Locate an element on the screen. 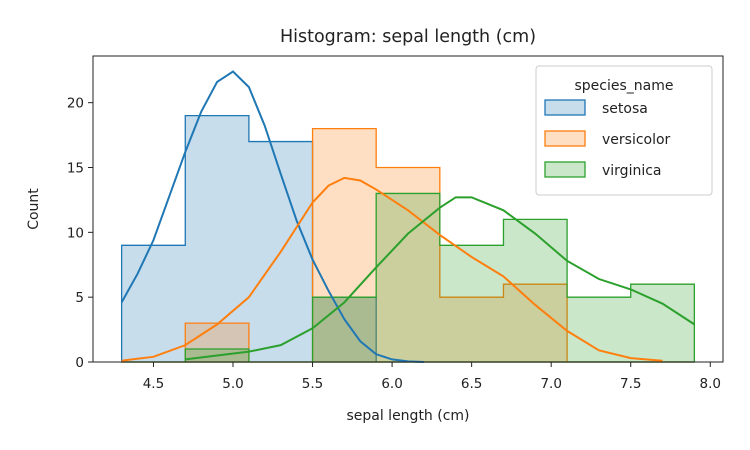  legend-label-setosa: setosa is located at coordinates (625, 109).